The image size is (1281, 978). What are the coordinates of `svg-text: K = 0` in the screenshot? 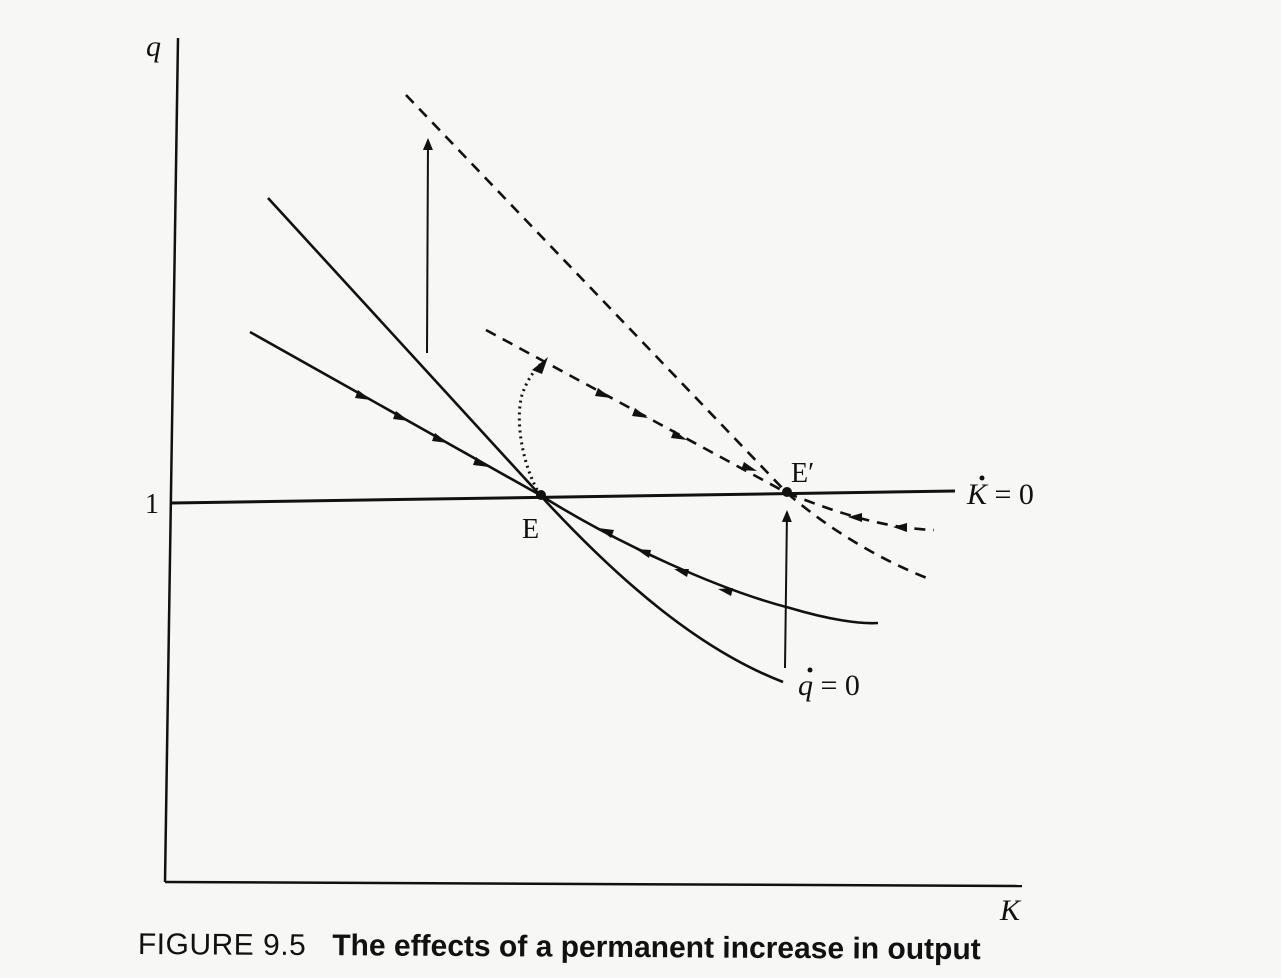 It's located at (1000, 494).